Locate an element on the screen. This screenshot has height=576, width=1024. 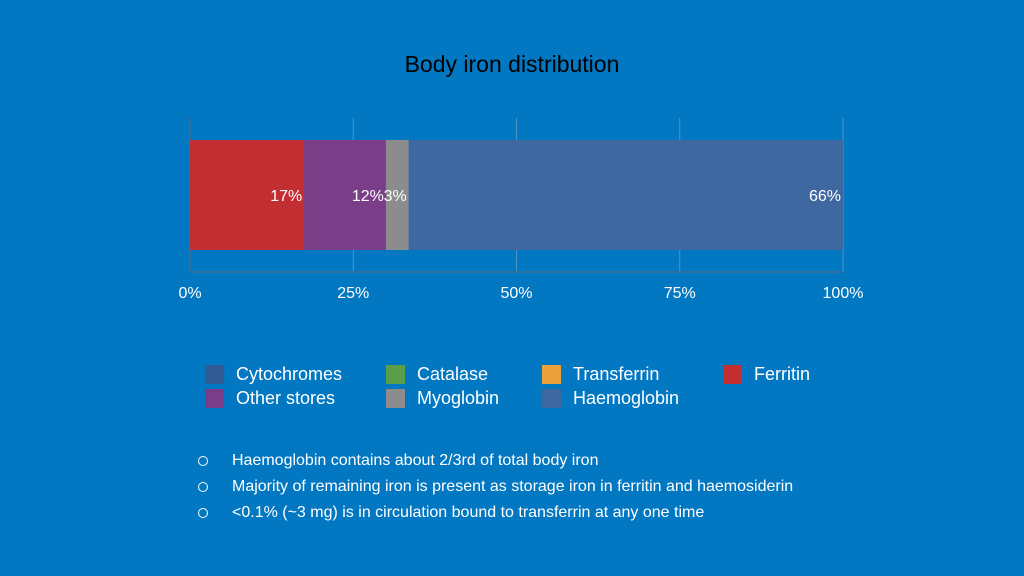
legend-item: Myoglobin is located at coordinates (464, 398).